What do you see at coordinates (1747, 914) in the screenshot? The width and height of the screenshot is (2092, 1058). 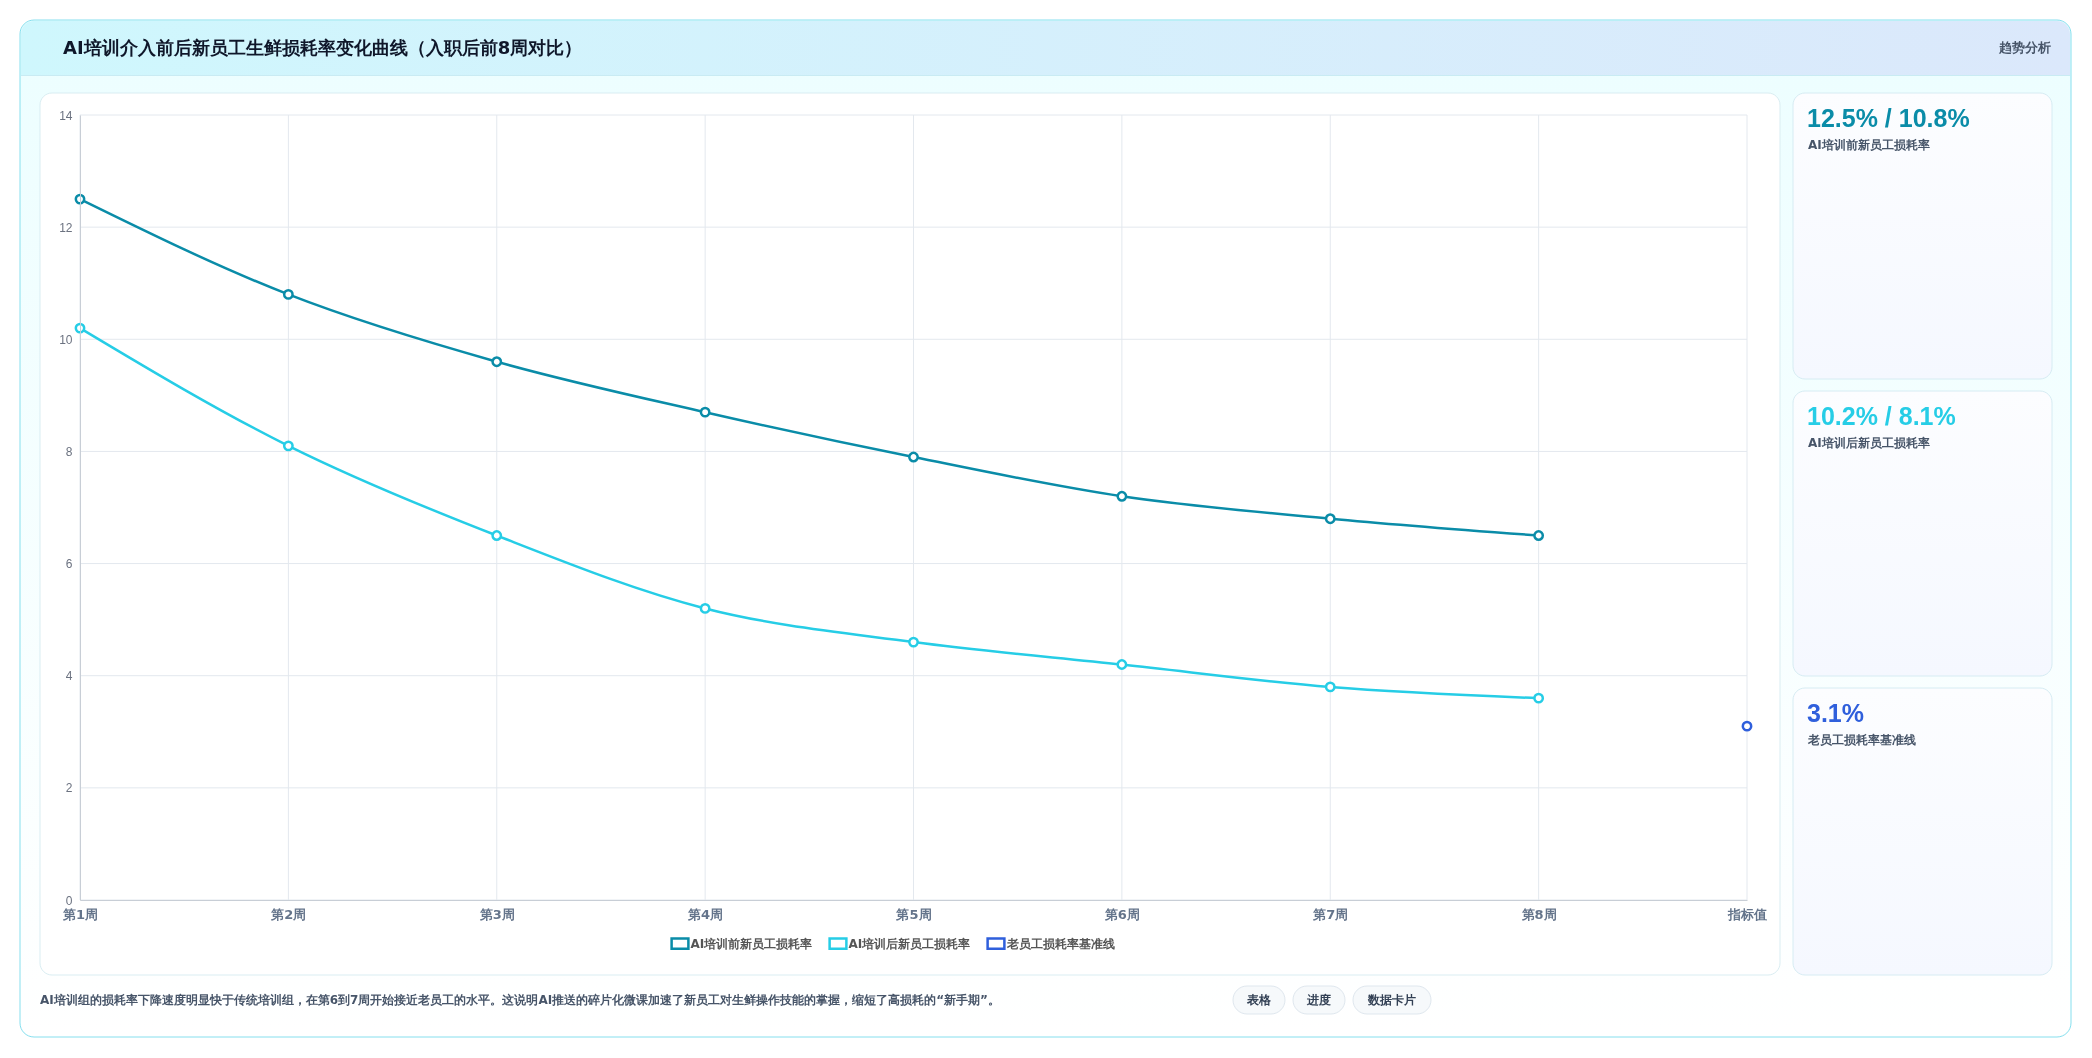 I see `x-tick-label: 指标值` at bounding box center [1747, 914].